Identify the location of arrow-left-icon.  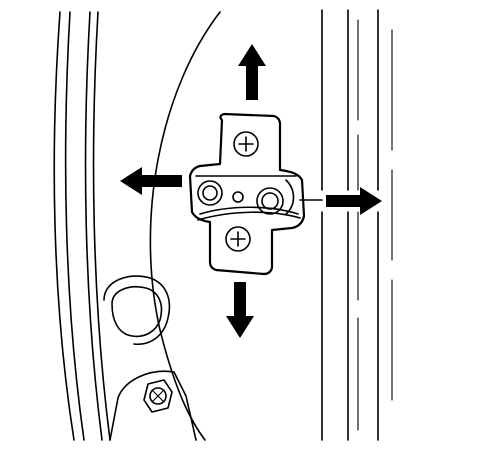
(151, 181).